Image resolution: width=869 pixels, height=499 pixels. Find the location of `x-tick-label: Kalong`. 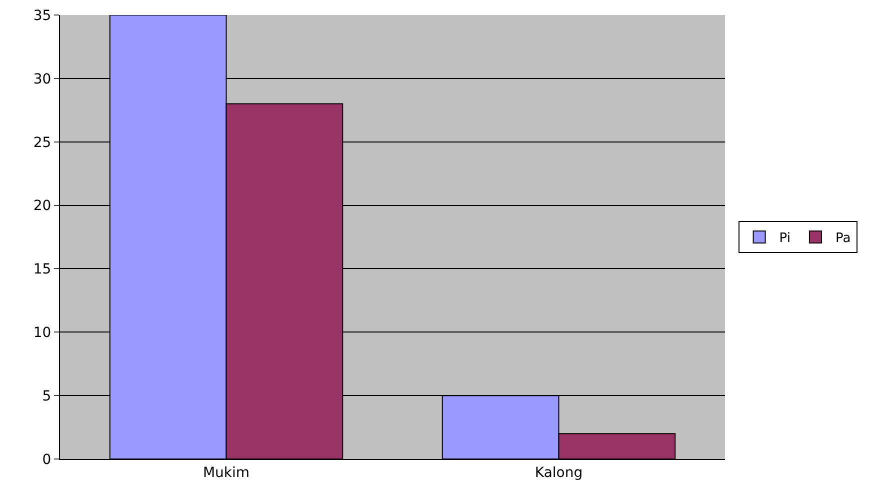

x-tick-label: Kalong is located at coordinates (558, 472).